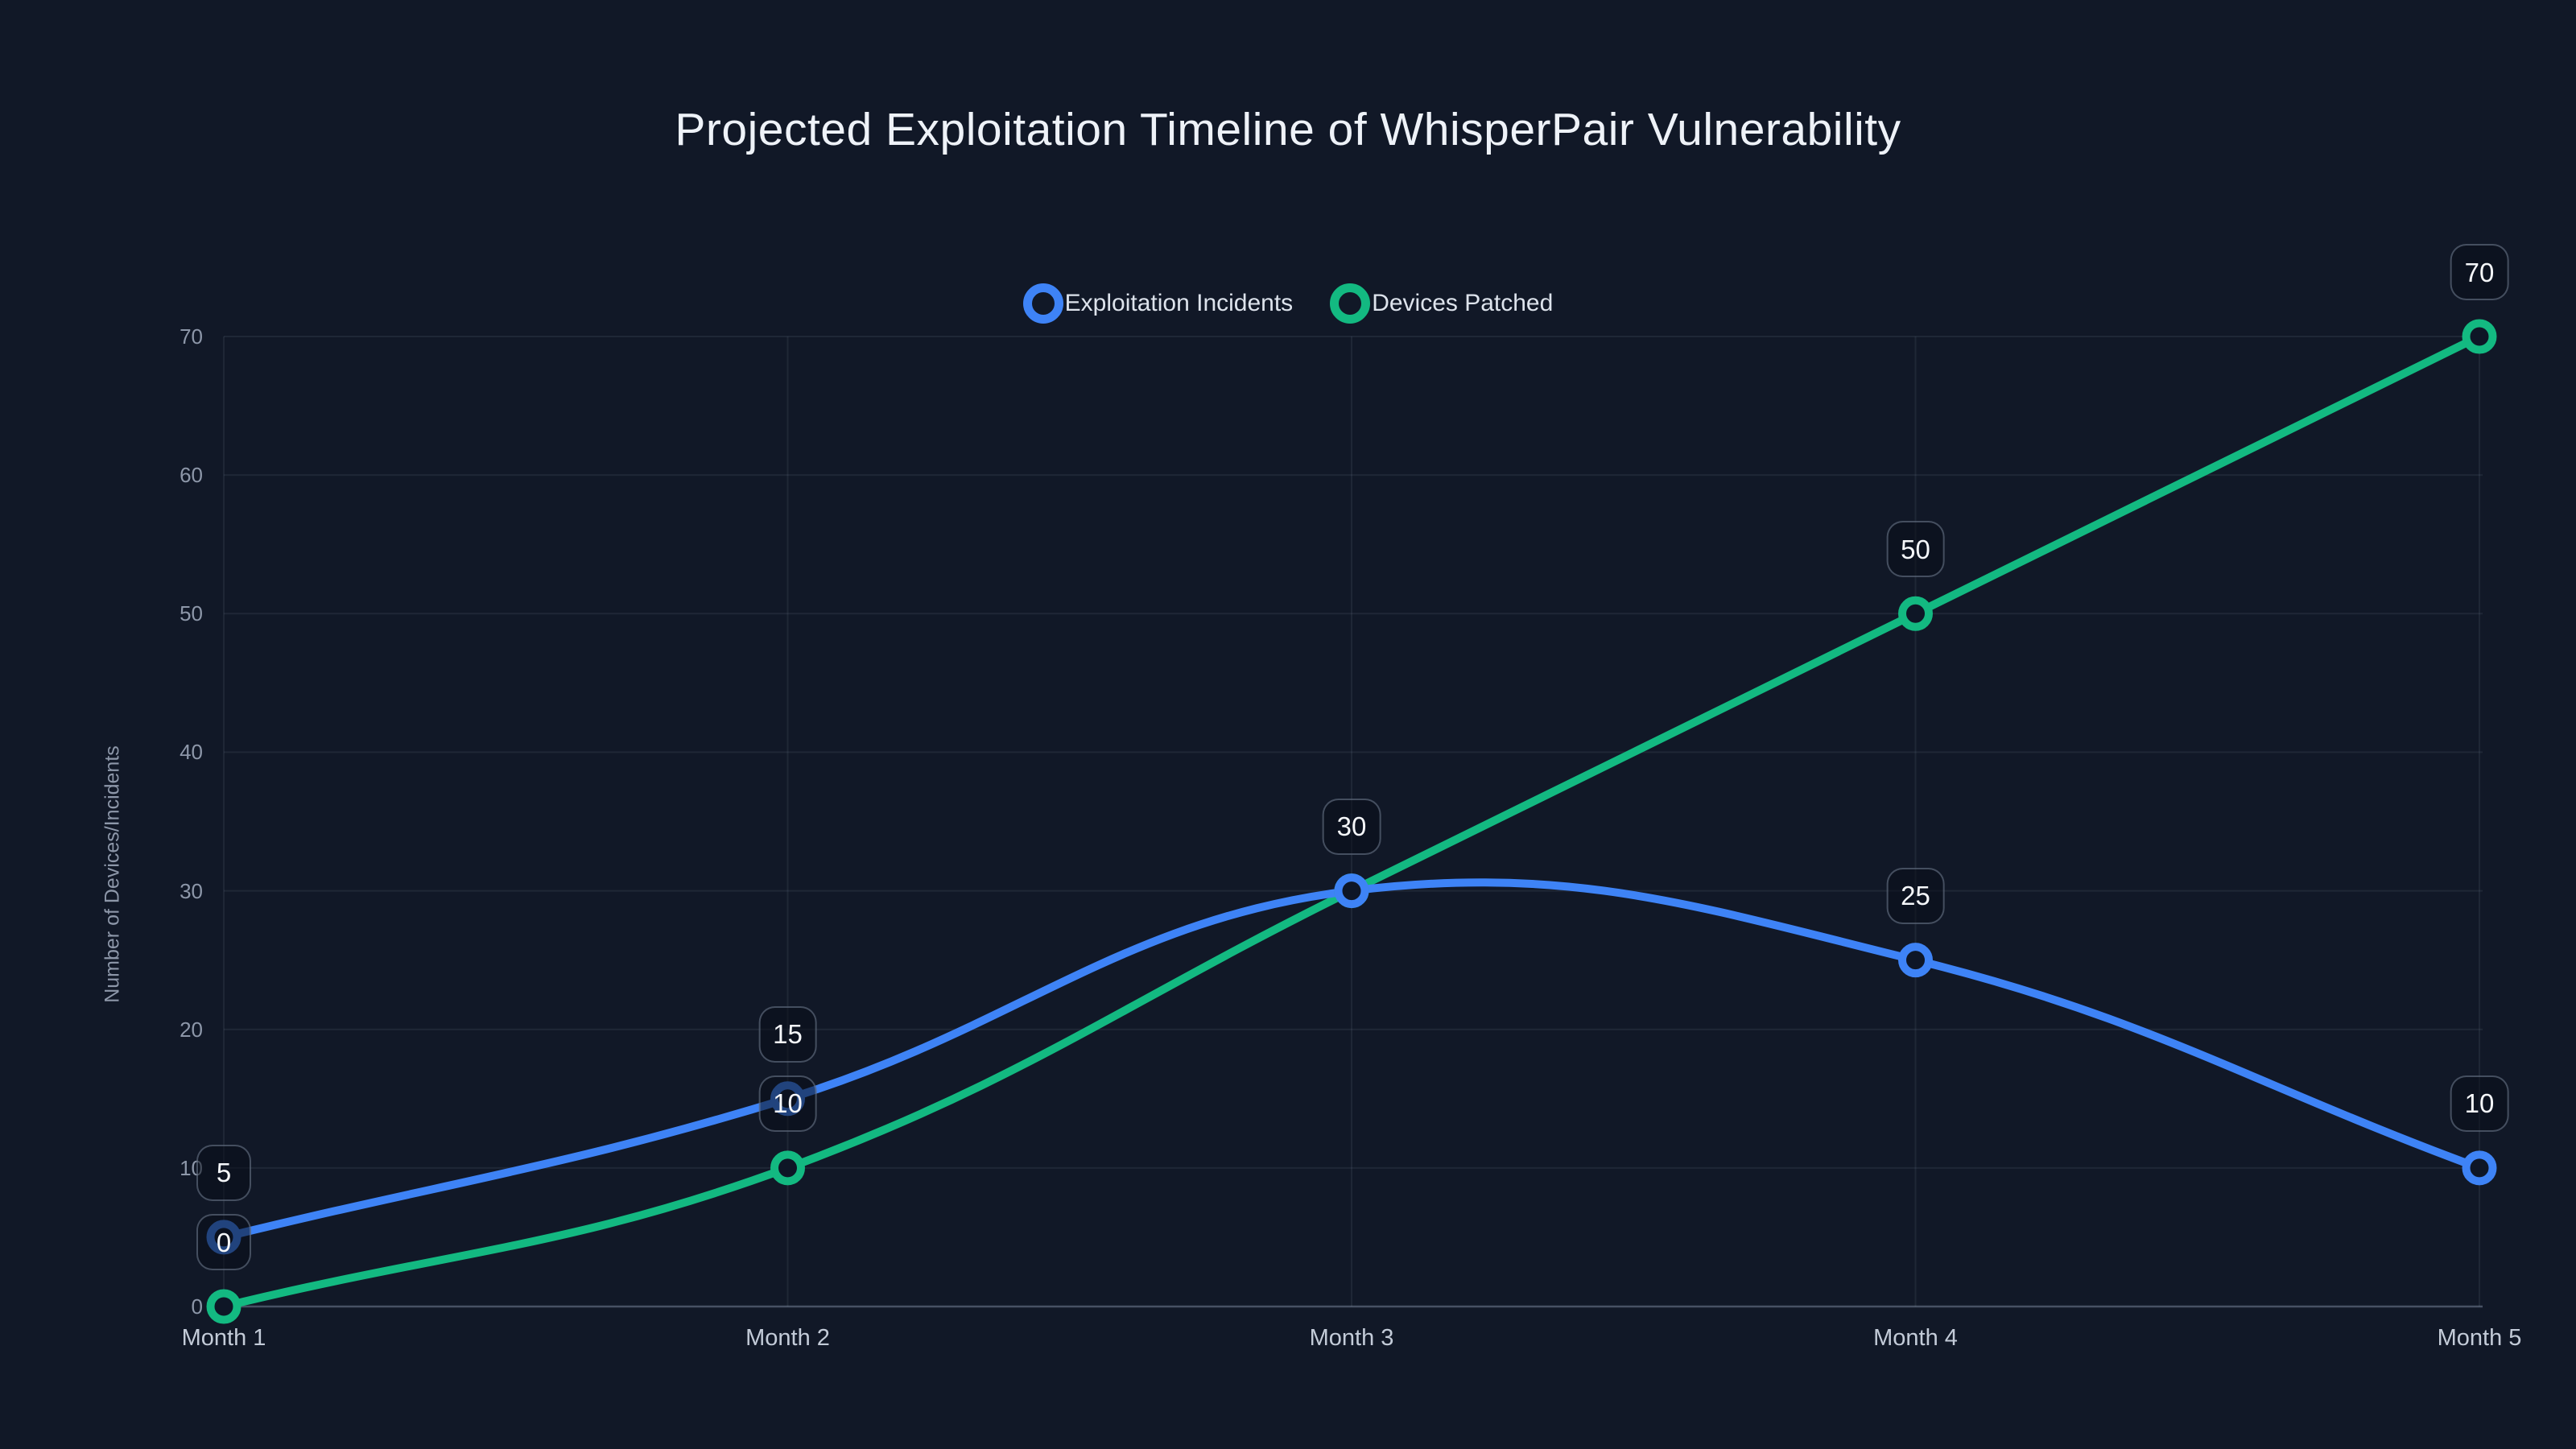 The image size is (2576, 1449). Describe the element at coordinates (191, 1167) in the screenshot. I see `y-tick-label: 10` at that location.